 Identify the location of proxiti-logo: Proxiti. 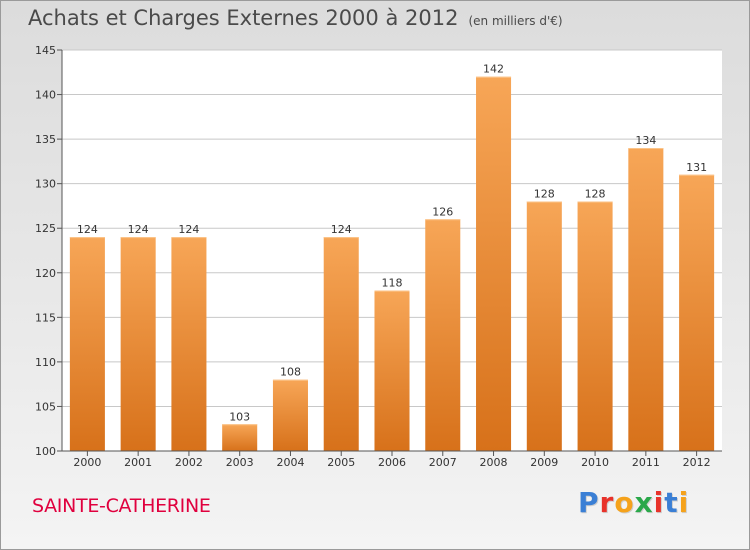
(633, 502).